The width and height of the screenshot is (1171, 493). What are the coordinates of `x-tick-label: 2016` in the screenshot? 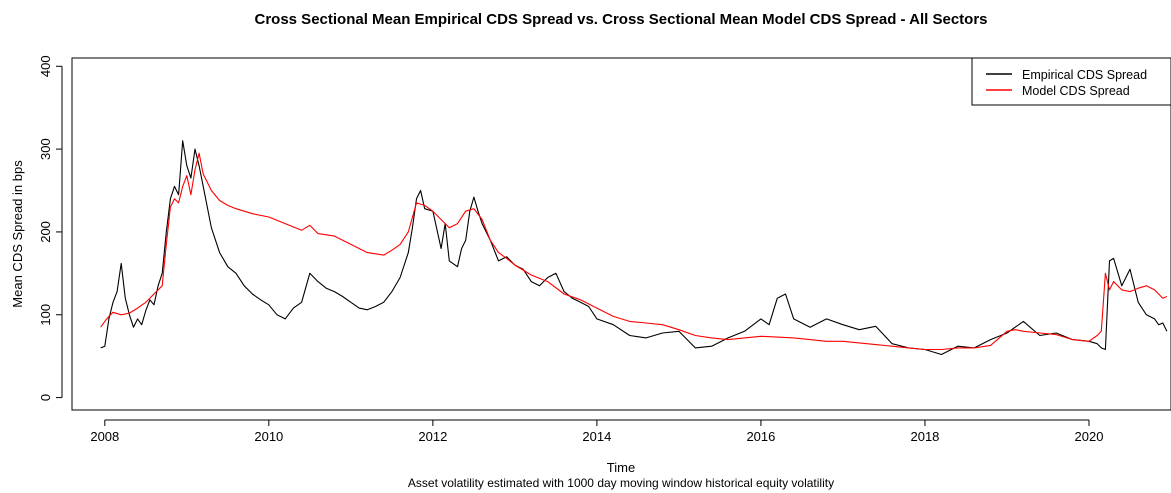 It's located at (760, 436).